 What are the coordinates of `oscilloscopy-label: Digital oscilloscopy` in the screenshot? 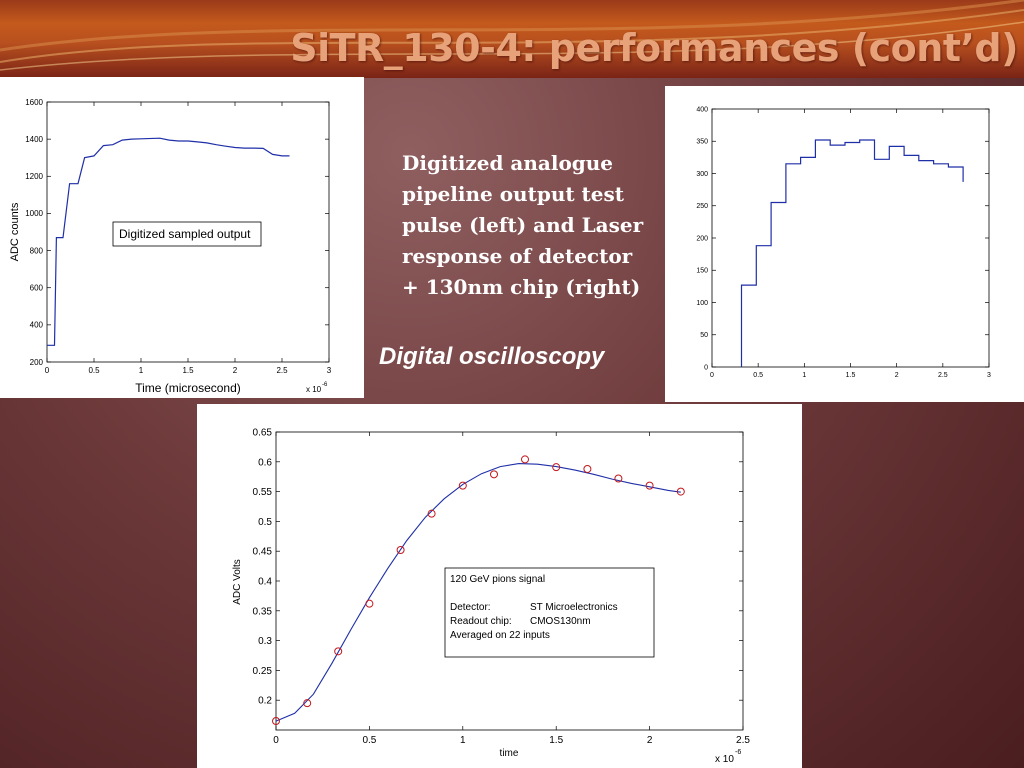 It's located at (492, 356).